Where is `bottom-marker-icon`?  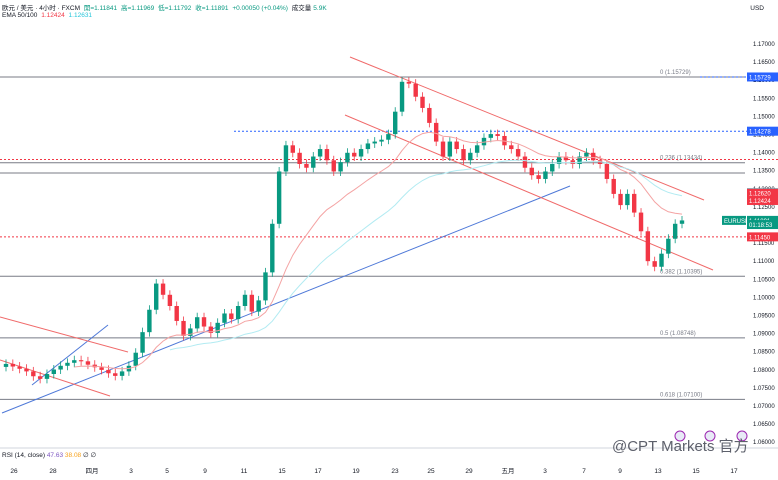
bottom-marker-icon is located at coordinates (742, 436).